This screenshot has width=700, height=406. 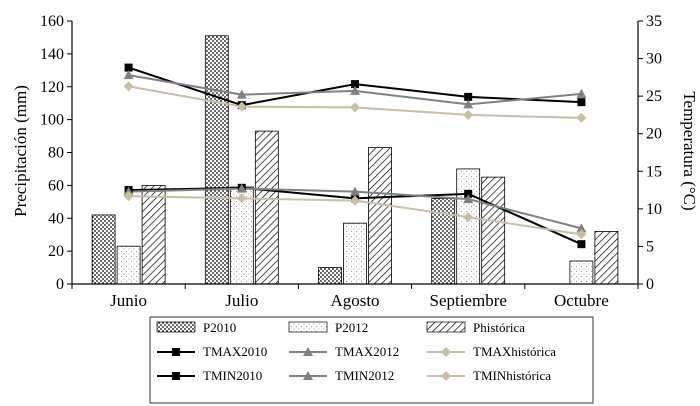 What do you see at coordinates (128, 67) in the screenshot?
I see `marker-tmax2010-junio` at bounding box center [128, 67].